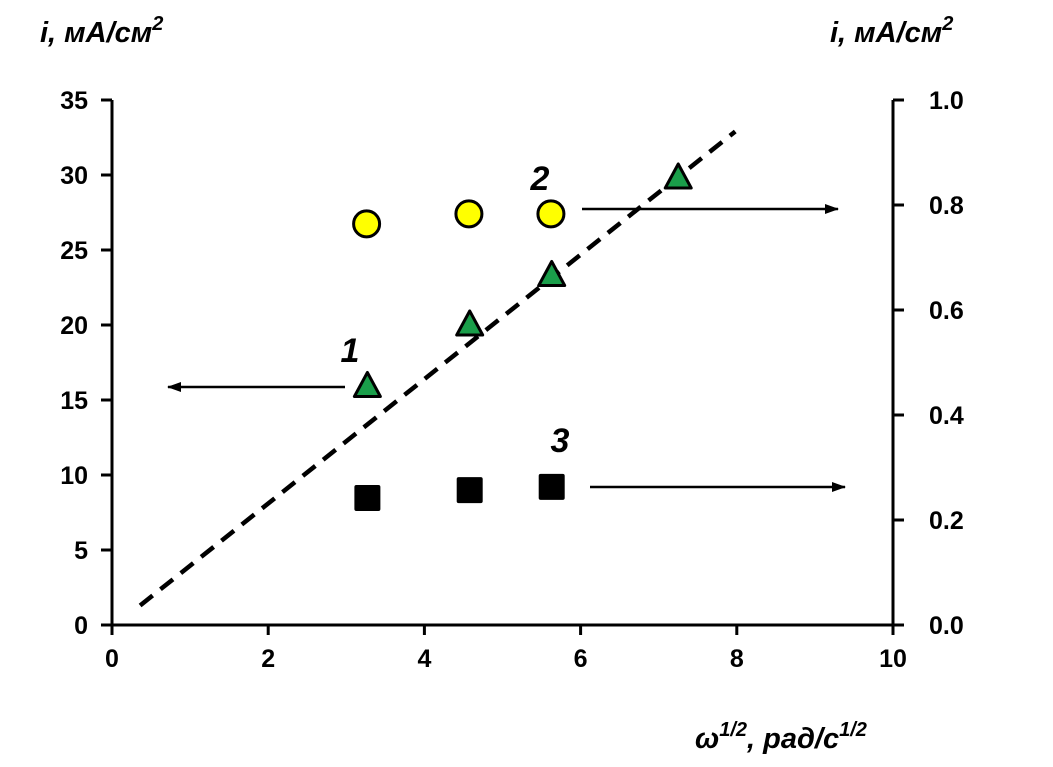  Describe the element at coordinates (268, 659) in the screenshot. I see `x-tick-label: 2` at that location.